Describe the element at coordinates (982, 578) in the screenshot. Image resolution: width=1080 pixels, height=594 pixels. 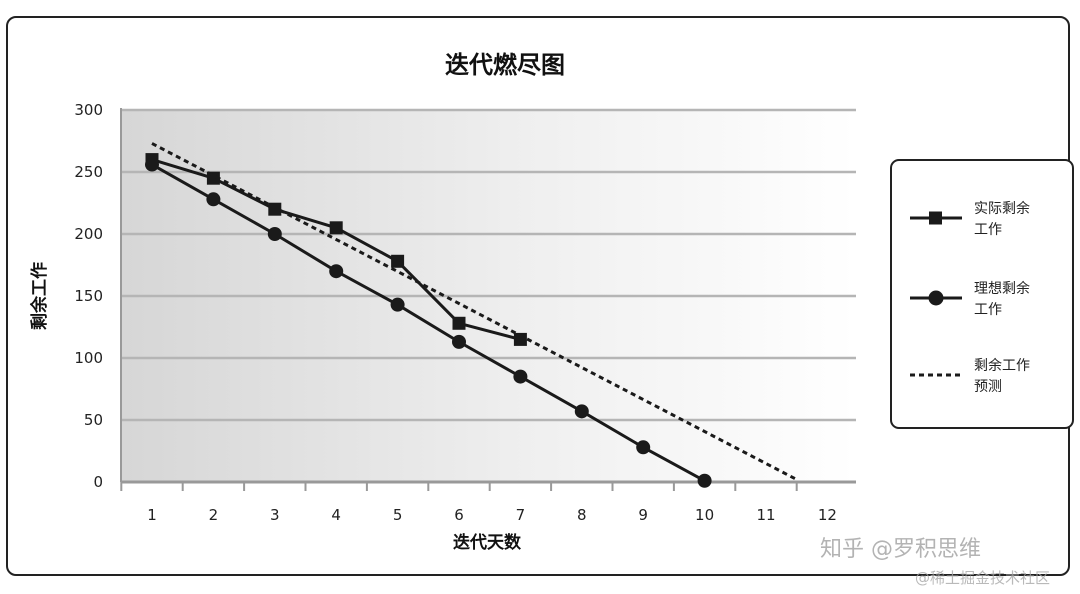
I see `watermark-subtext: @稀土掘金技术社区` at that location.